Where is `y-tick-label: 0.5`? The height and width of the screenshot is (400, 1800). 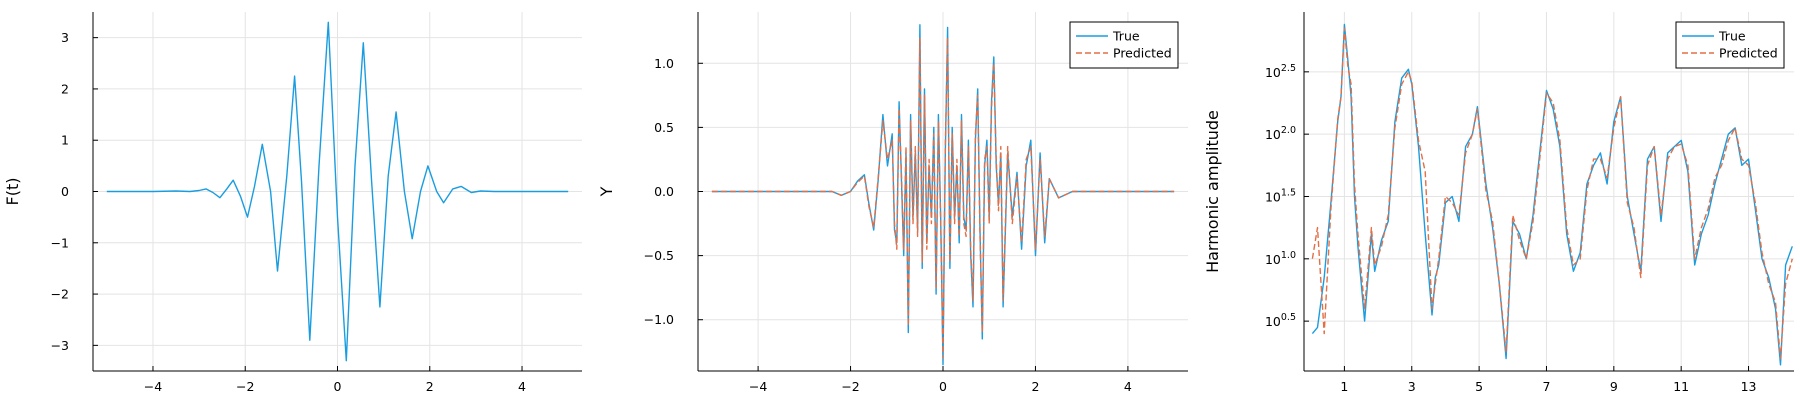
y-tick-label: 0.5 is located at coordinates (664, 127).